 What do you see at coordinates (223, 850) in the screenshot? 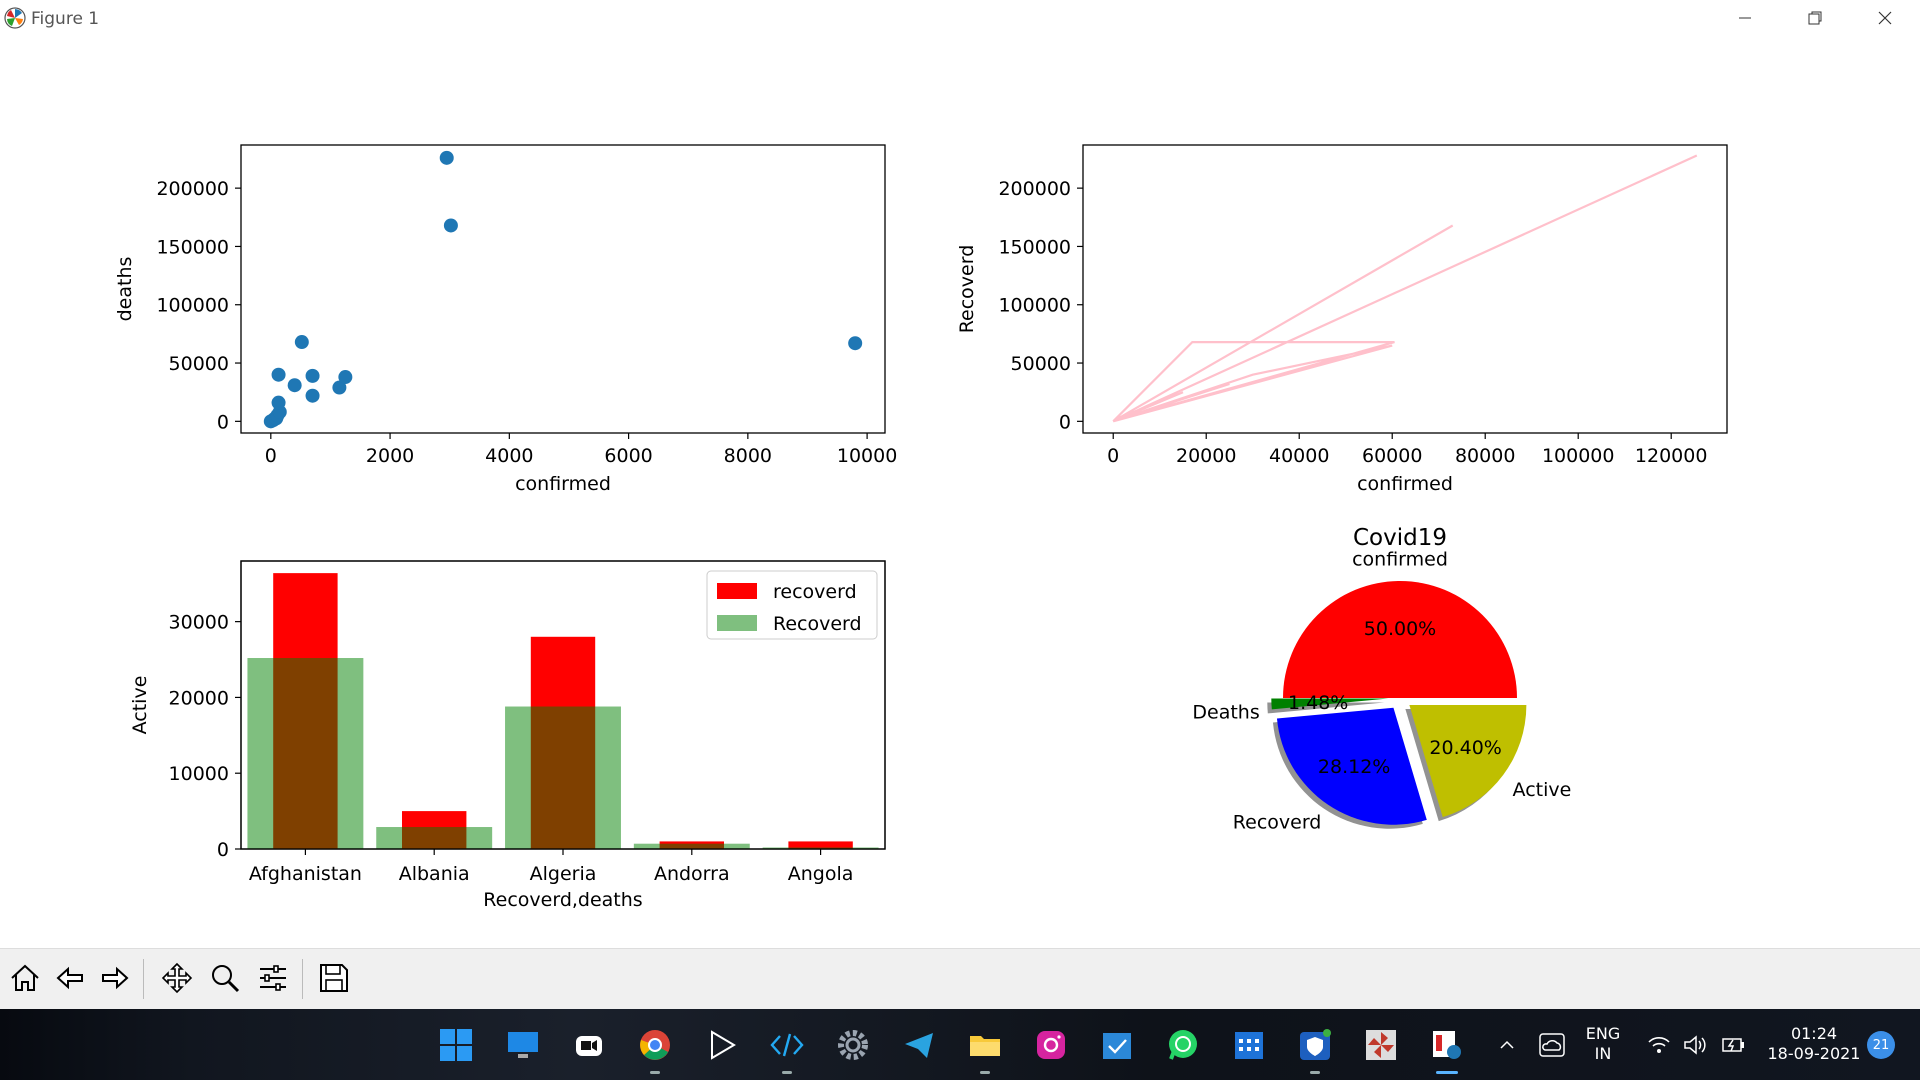
I see `y-tick-label: 0` at bounding box center [223, 850].